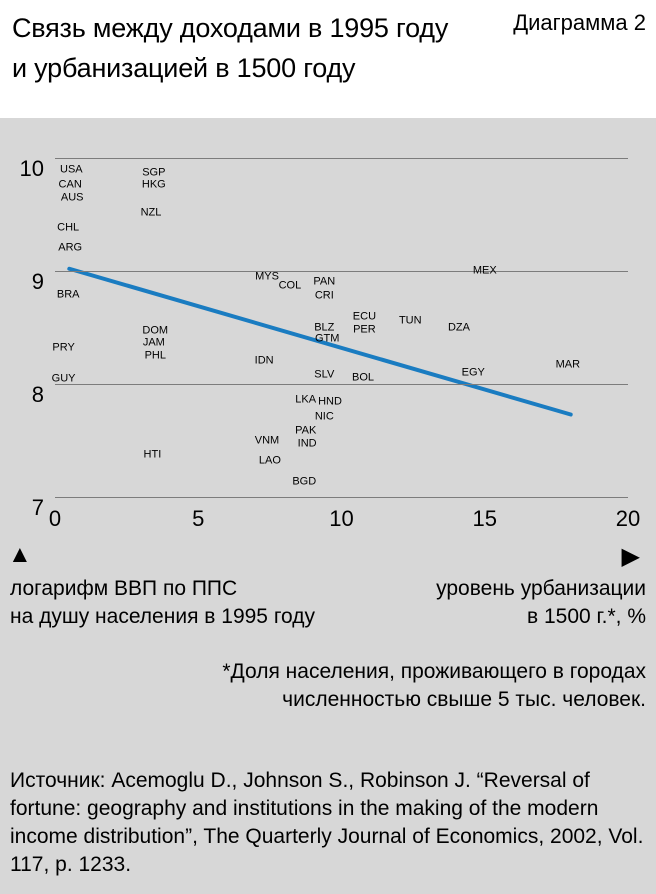  Describe the element at coordinates (68, 294) in the screenshot. I see `data-point-label: BRA` at that location.